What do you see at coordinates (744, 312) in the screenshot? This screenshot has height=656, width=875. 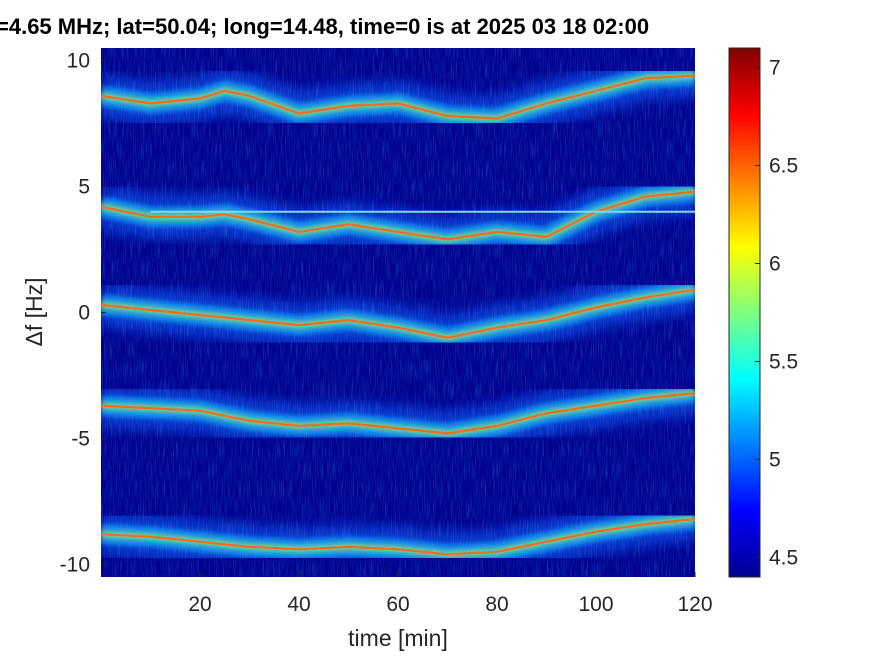 I see `colorbar` at bounding box center [744, 312].